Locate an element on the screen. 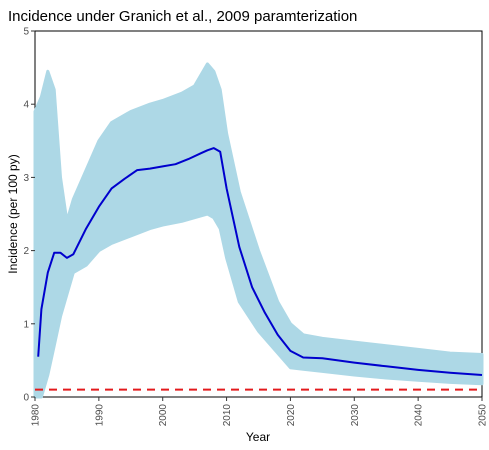  x-tick-label: 2000 is located at coordinates (163, 415).